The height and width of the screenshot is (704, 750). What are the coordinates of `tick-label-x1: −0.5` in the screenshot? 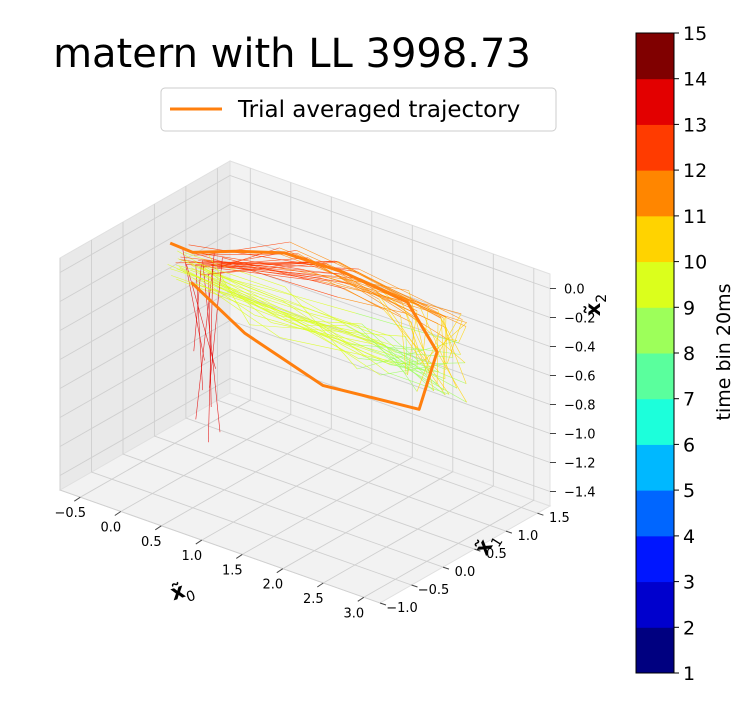 It's located at (434, 590).